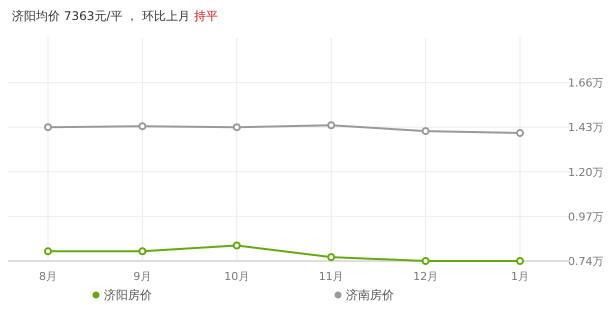  What do you see at coordinates (101, 16) in the screenshot?
I see `chart-title: 济阳均价 7363元/平 ， 环比上月` at bounding box center [101, 16].